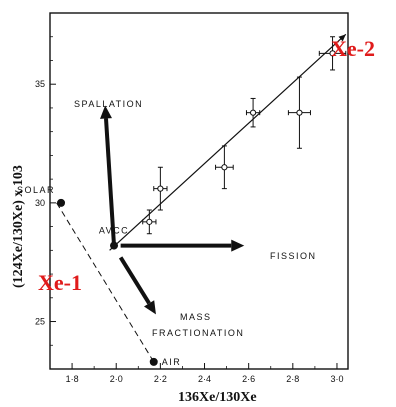 This screenshot has width=396, height=407. I want to click on x-tick-label: 2·8, so click(292, 379).